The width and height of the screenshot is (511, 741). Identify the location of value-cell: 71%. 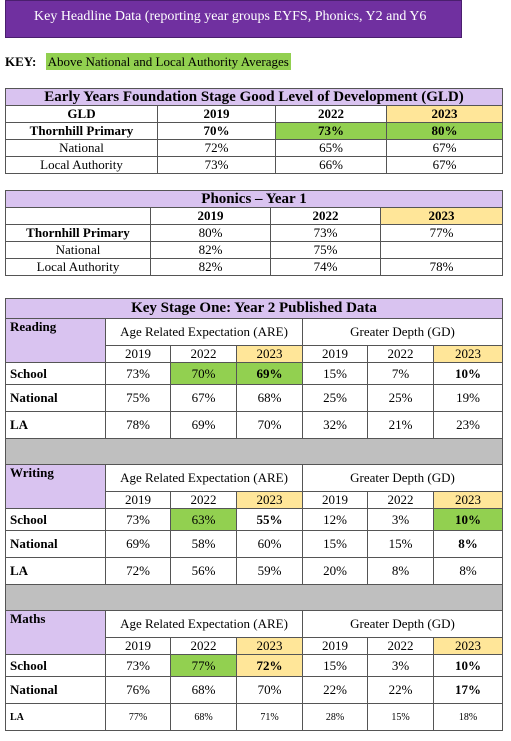
(269, 717).